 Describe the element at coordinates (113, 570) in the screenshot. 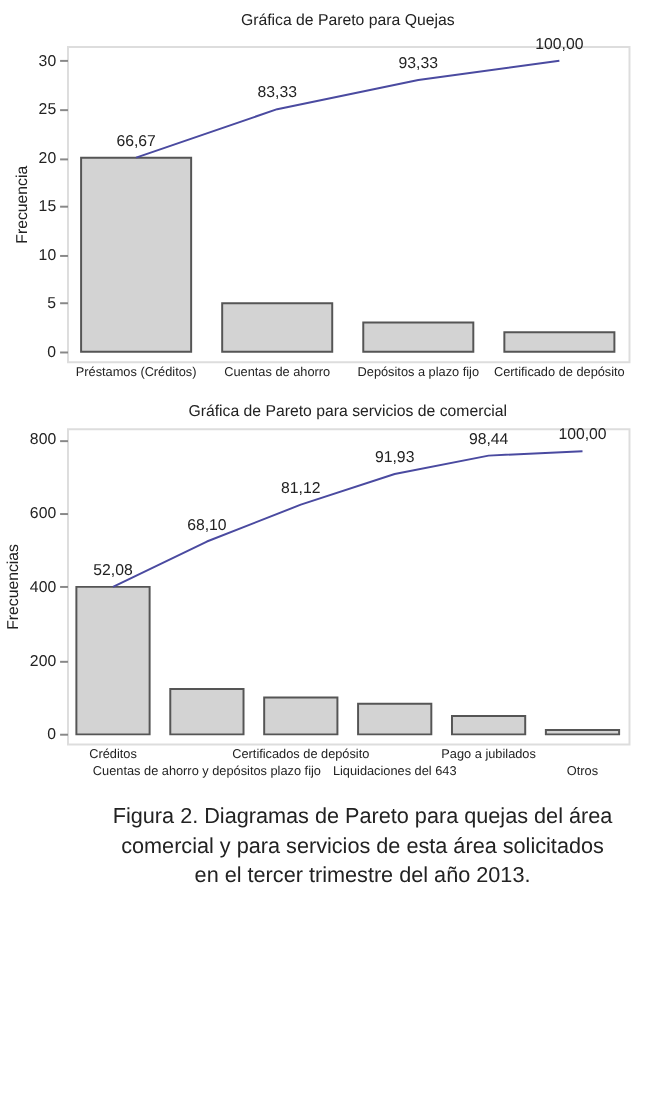

I see `data-label: 52,08` at that location.